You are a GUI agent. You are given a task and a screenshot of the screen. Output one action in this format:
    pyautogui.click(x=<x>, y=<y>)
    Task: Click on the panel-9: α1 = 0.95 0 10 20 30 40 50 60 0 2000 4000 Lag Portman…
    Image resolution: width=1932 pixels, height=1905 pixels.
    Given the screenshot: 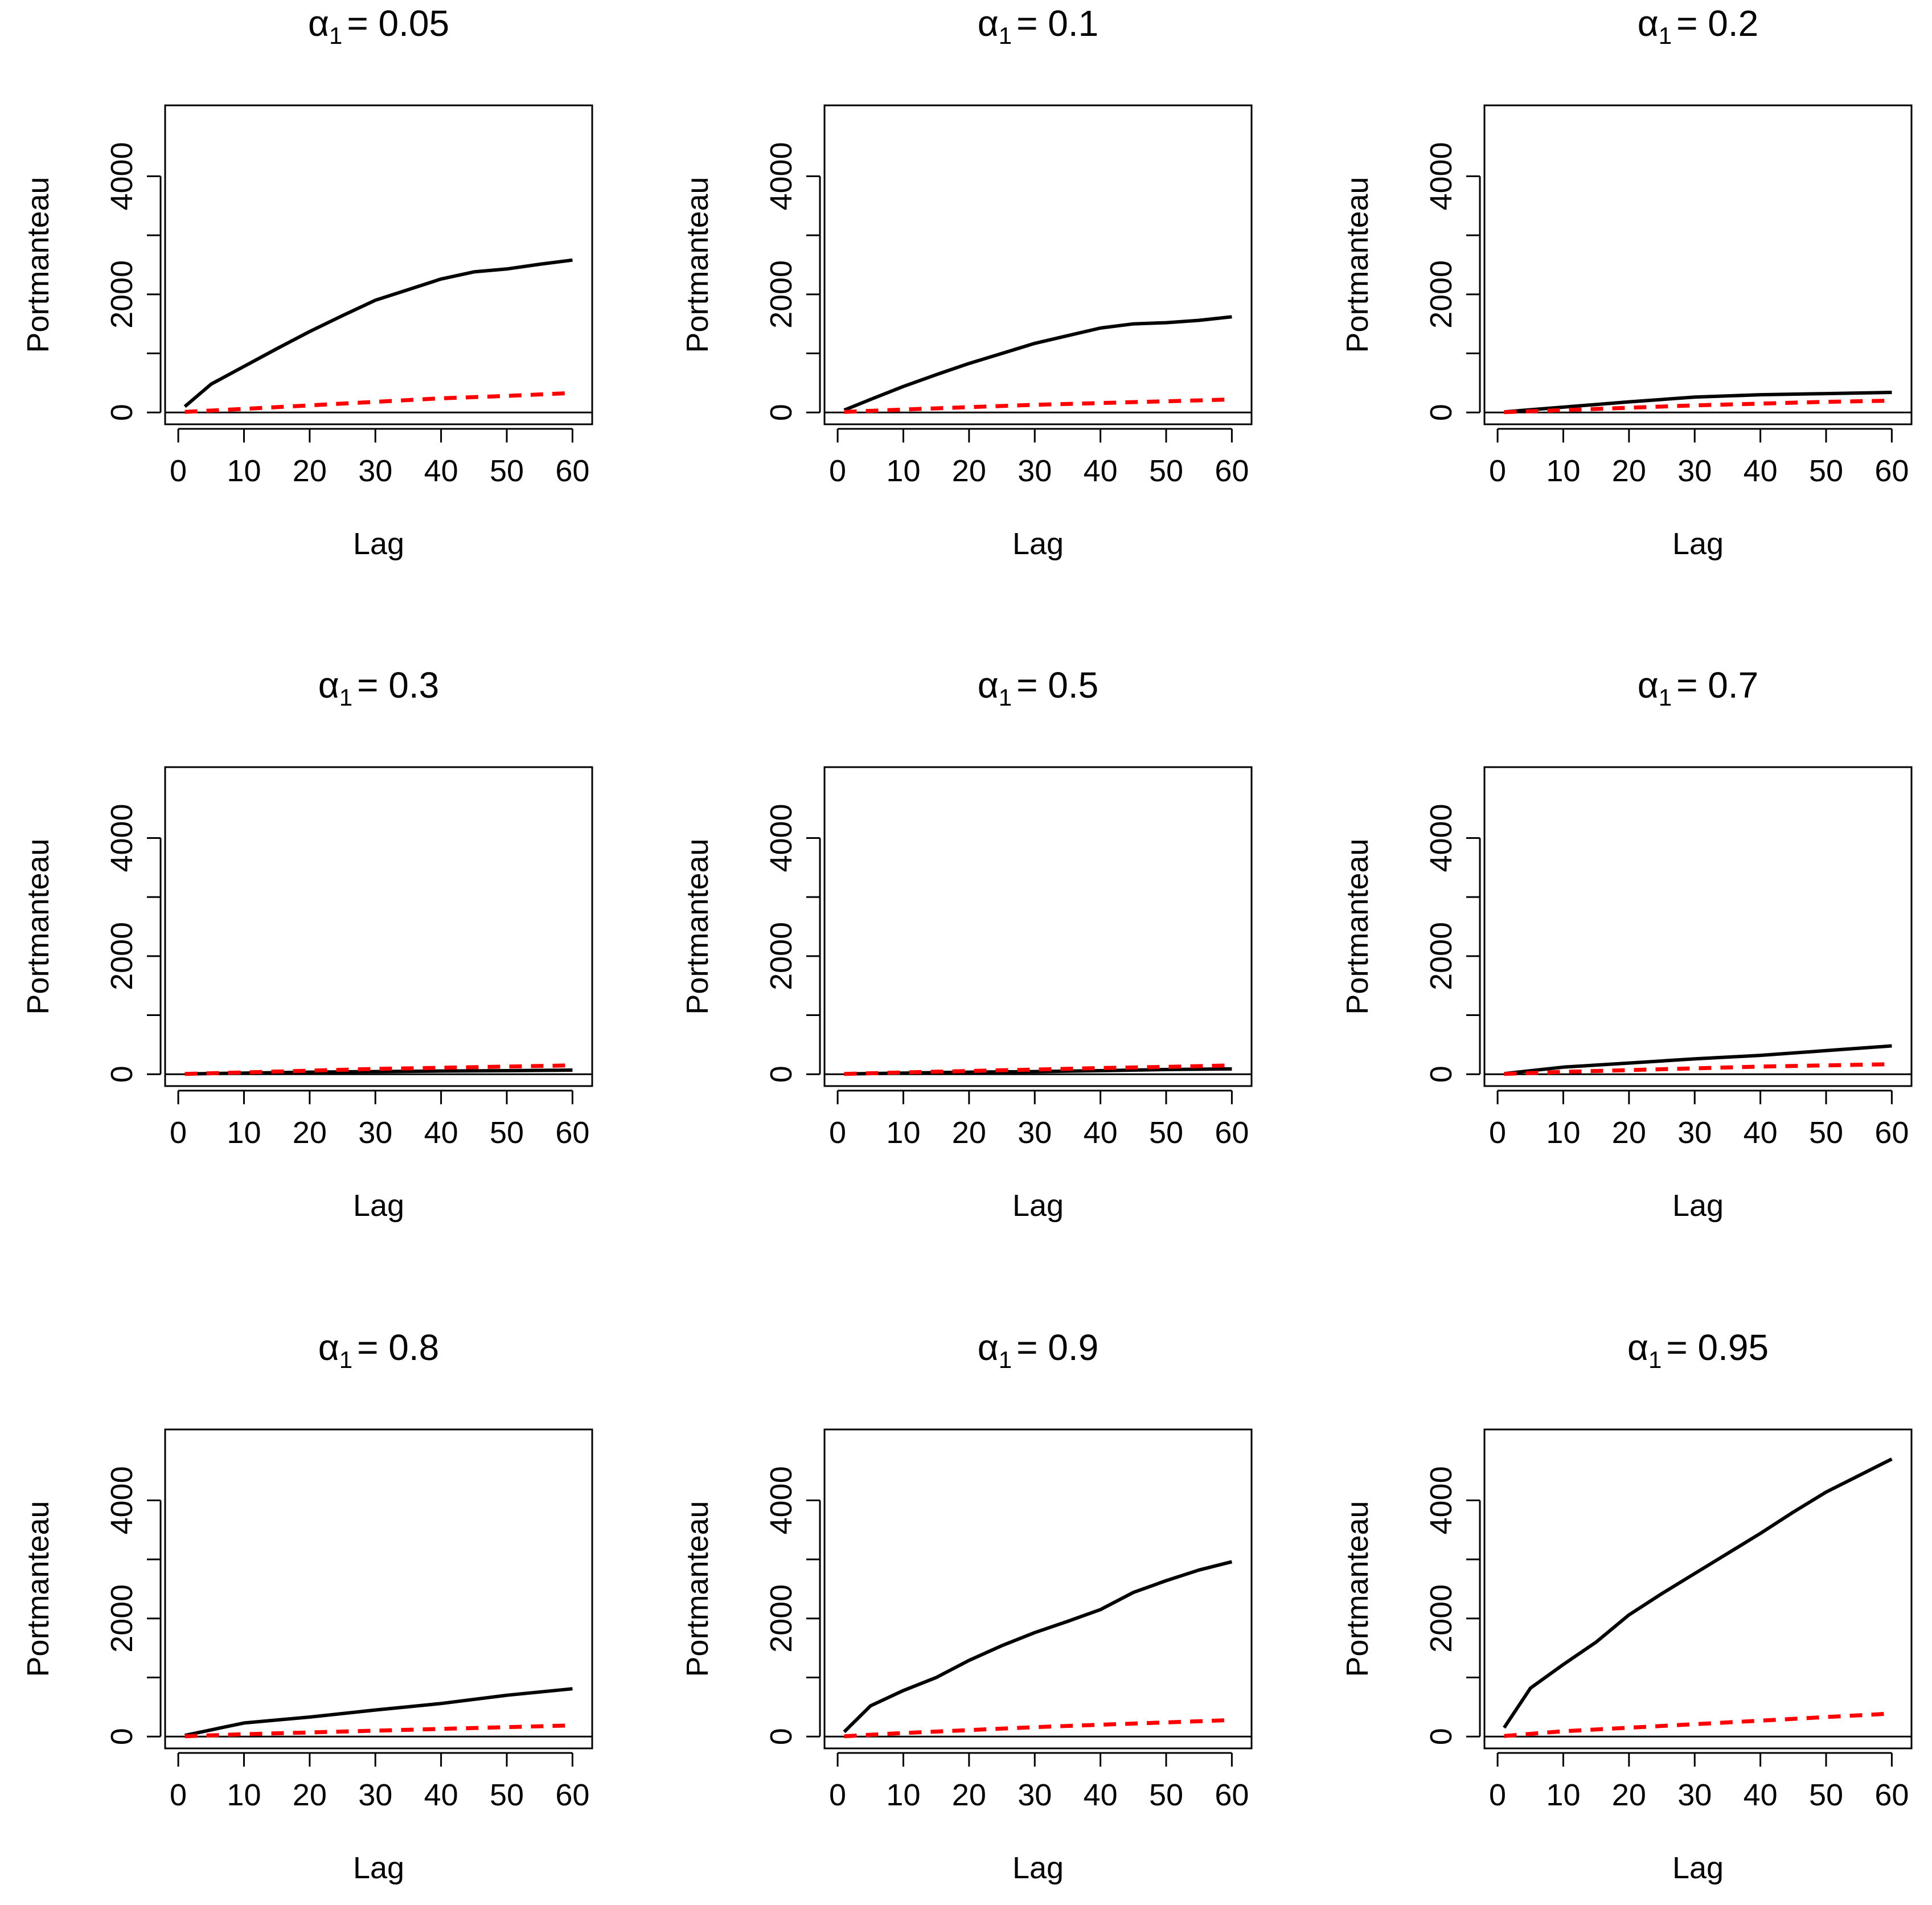 What is the action you would take?
    pyautogui.click(x=1626, y=1606)
    